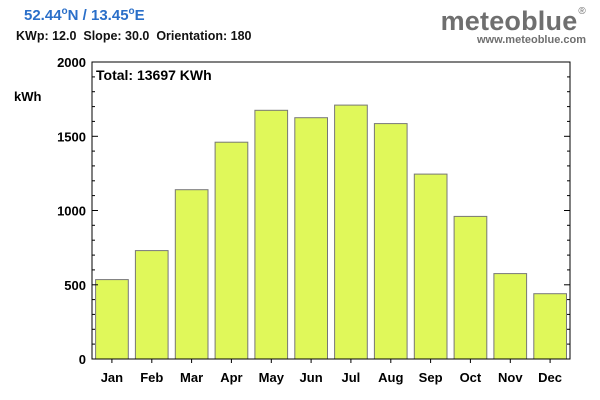 This screenshot has width=600, height=400. What do you see at coordinates (351, 377) in the screenshot?
I see `x-tick-label-jul: Jul` at bounding box center [351, 377].